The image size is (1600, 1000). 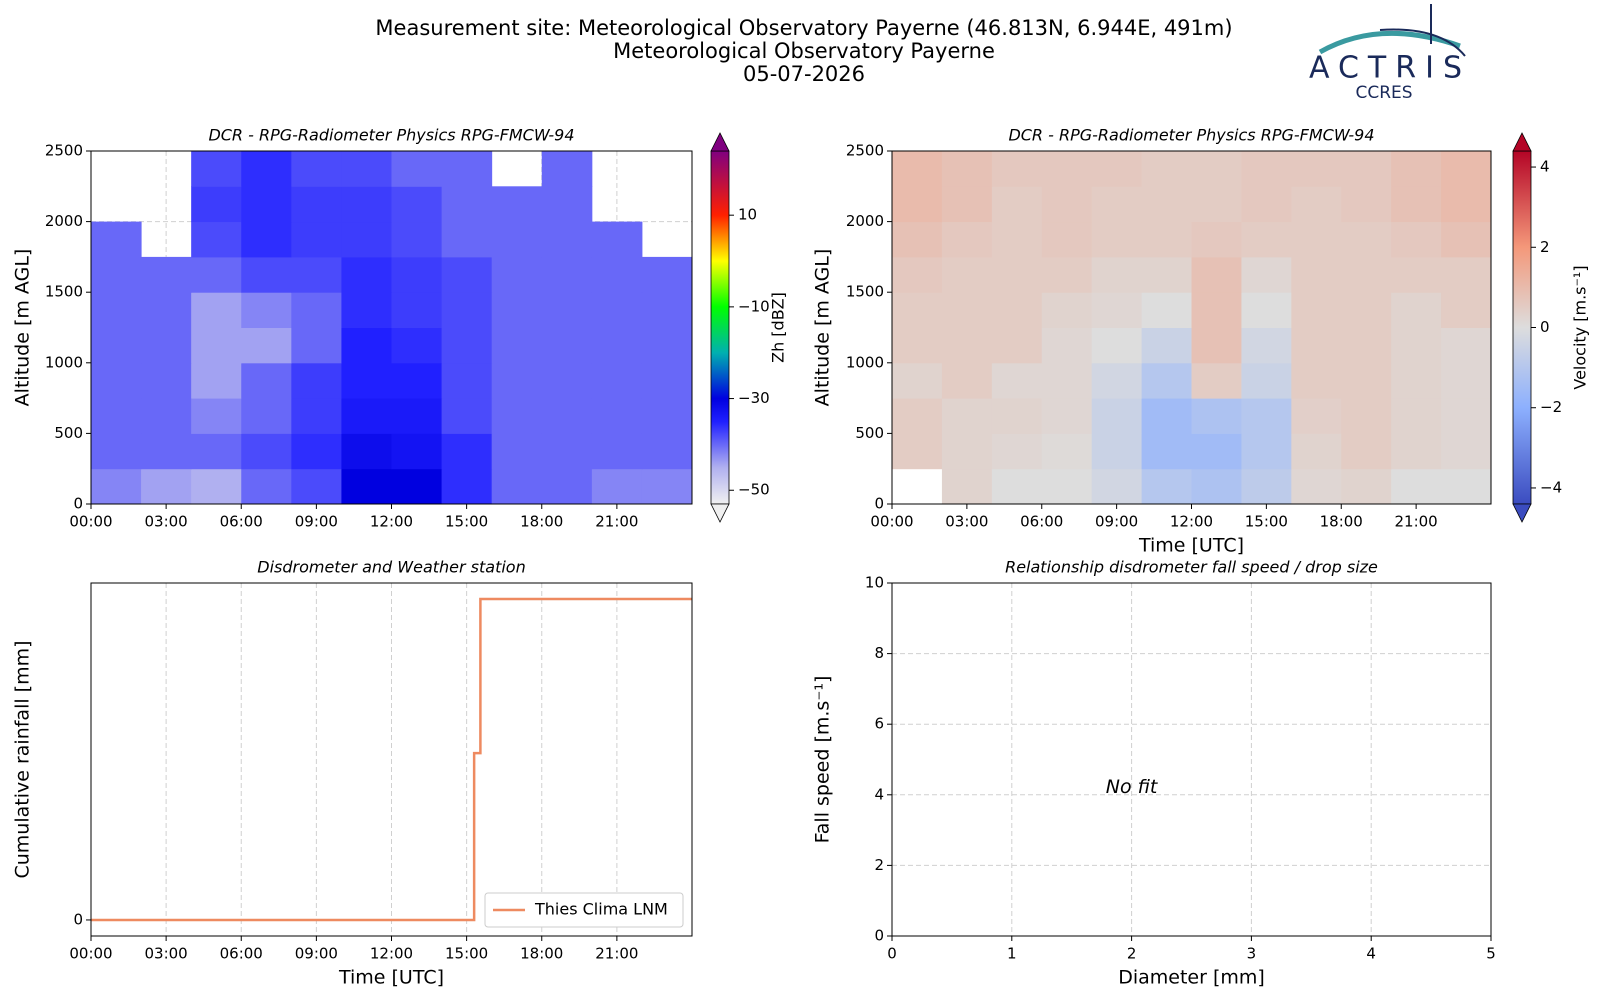 What do you see at coordinates (1252, 954) in the screenshot?
I see `x-tick-label: 3` at bounding box center [1252, 954].